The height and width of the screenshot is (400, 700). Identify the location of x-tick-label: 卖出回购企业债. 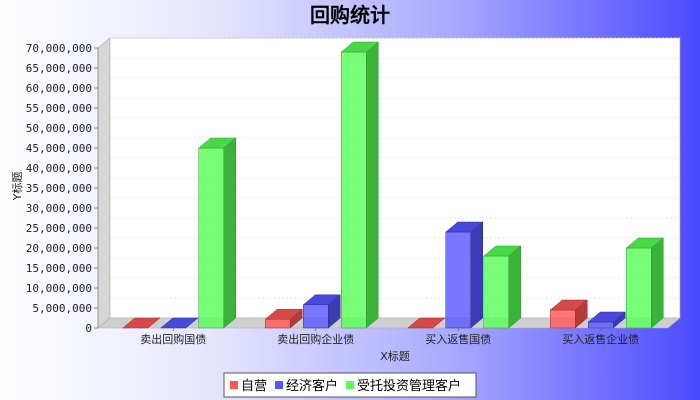
(315, 339).